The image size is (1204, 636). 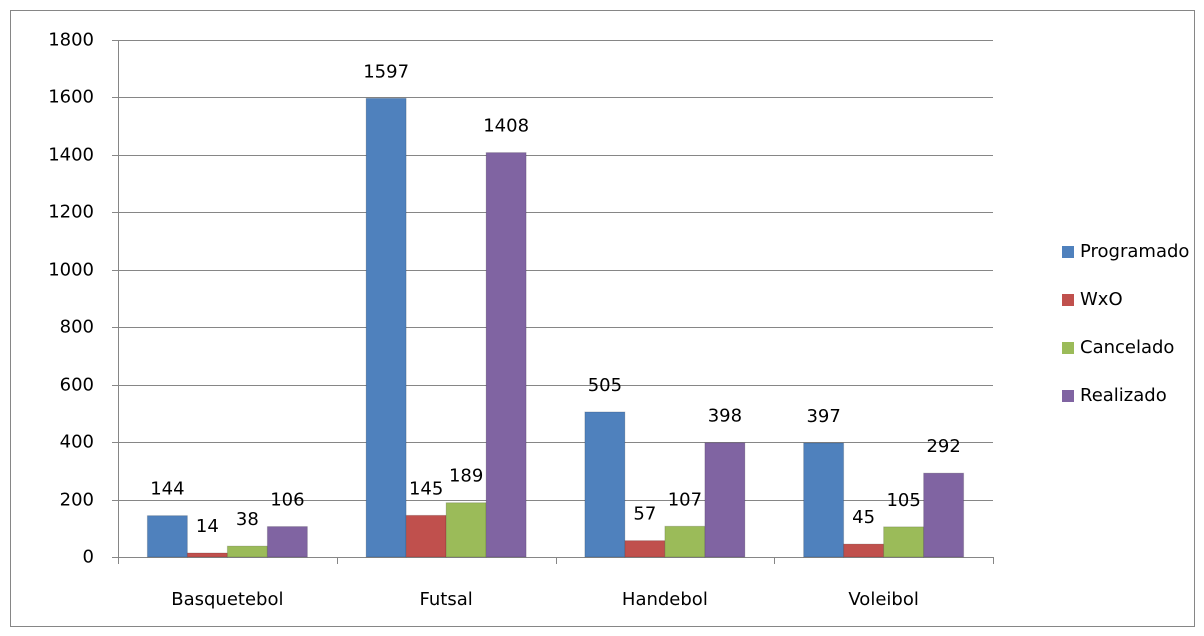 What do you see at coordinates (1134, 251) in the screenshot?
I see `legend-label: Programado` at bounding box center [1134, 251].